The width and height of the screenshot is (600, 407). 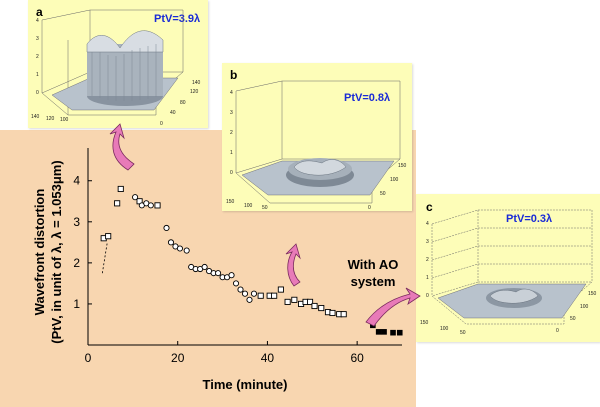 I want to click on x-axis-title: Time (minute), so click(x=245, y=384).